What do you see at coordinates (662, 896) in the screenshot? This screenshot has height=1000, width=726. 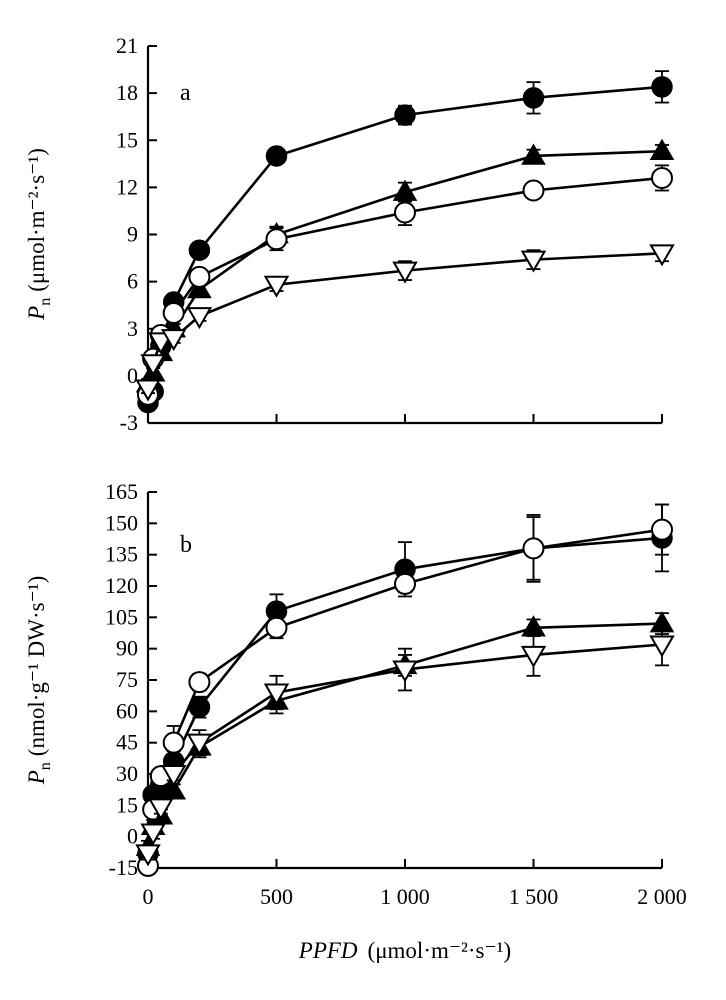 I see `x-tick-label: 2 000` at bounding box center [662, 896].